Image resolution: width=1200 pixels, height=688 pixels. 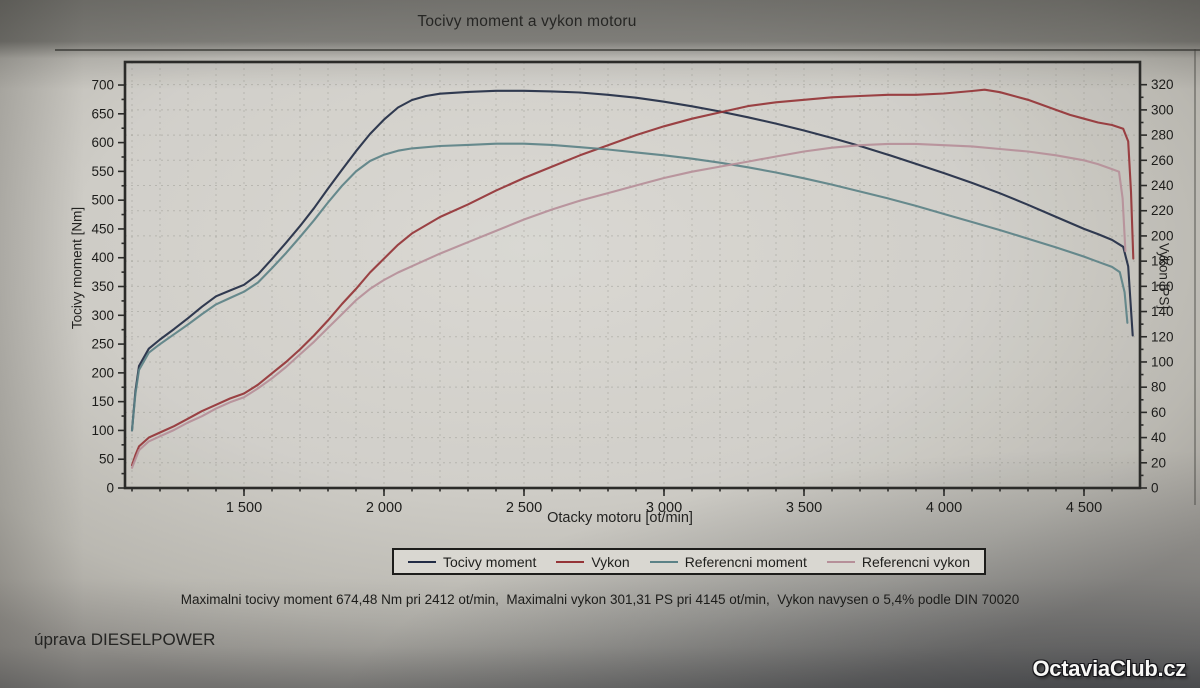 I want to click on svg-text: 550, so click(x=102, y=171).